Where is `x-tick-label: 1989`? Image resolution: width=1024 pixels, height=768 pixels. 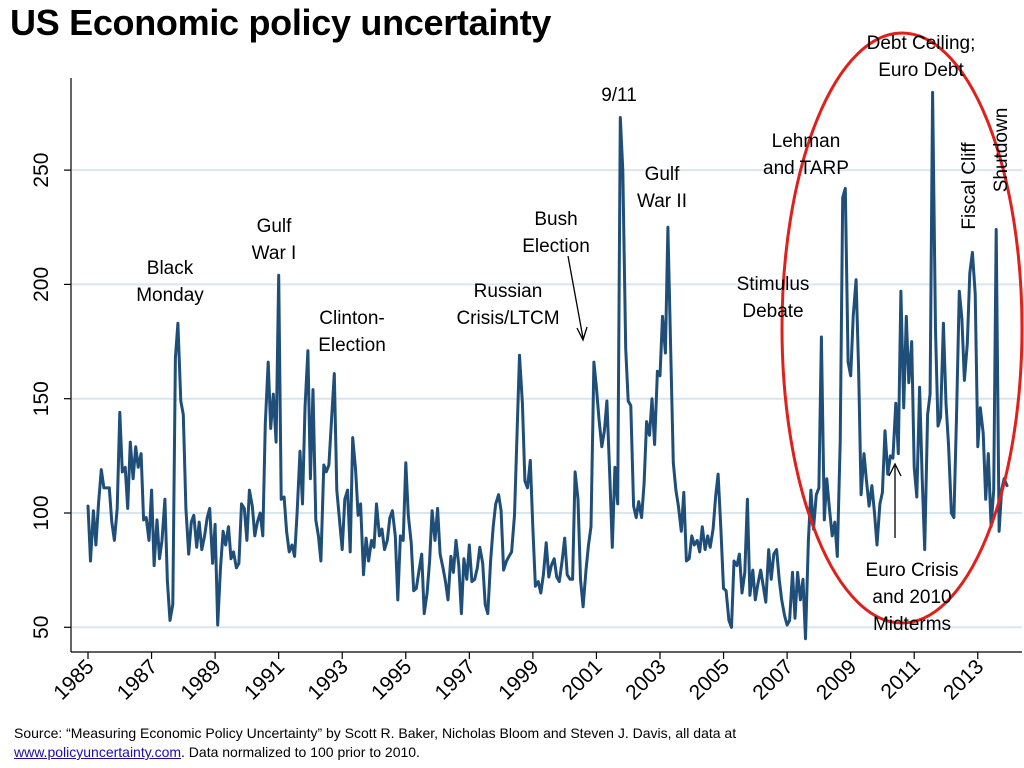 x-tick-label: 1989 is located at coordinates (200, 679).